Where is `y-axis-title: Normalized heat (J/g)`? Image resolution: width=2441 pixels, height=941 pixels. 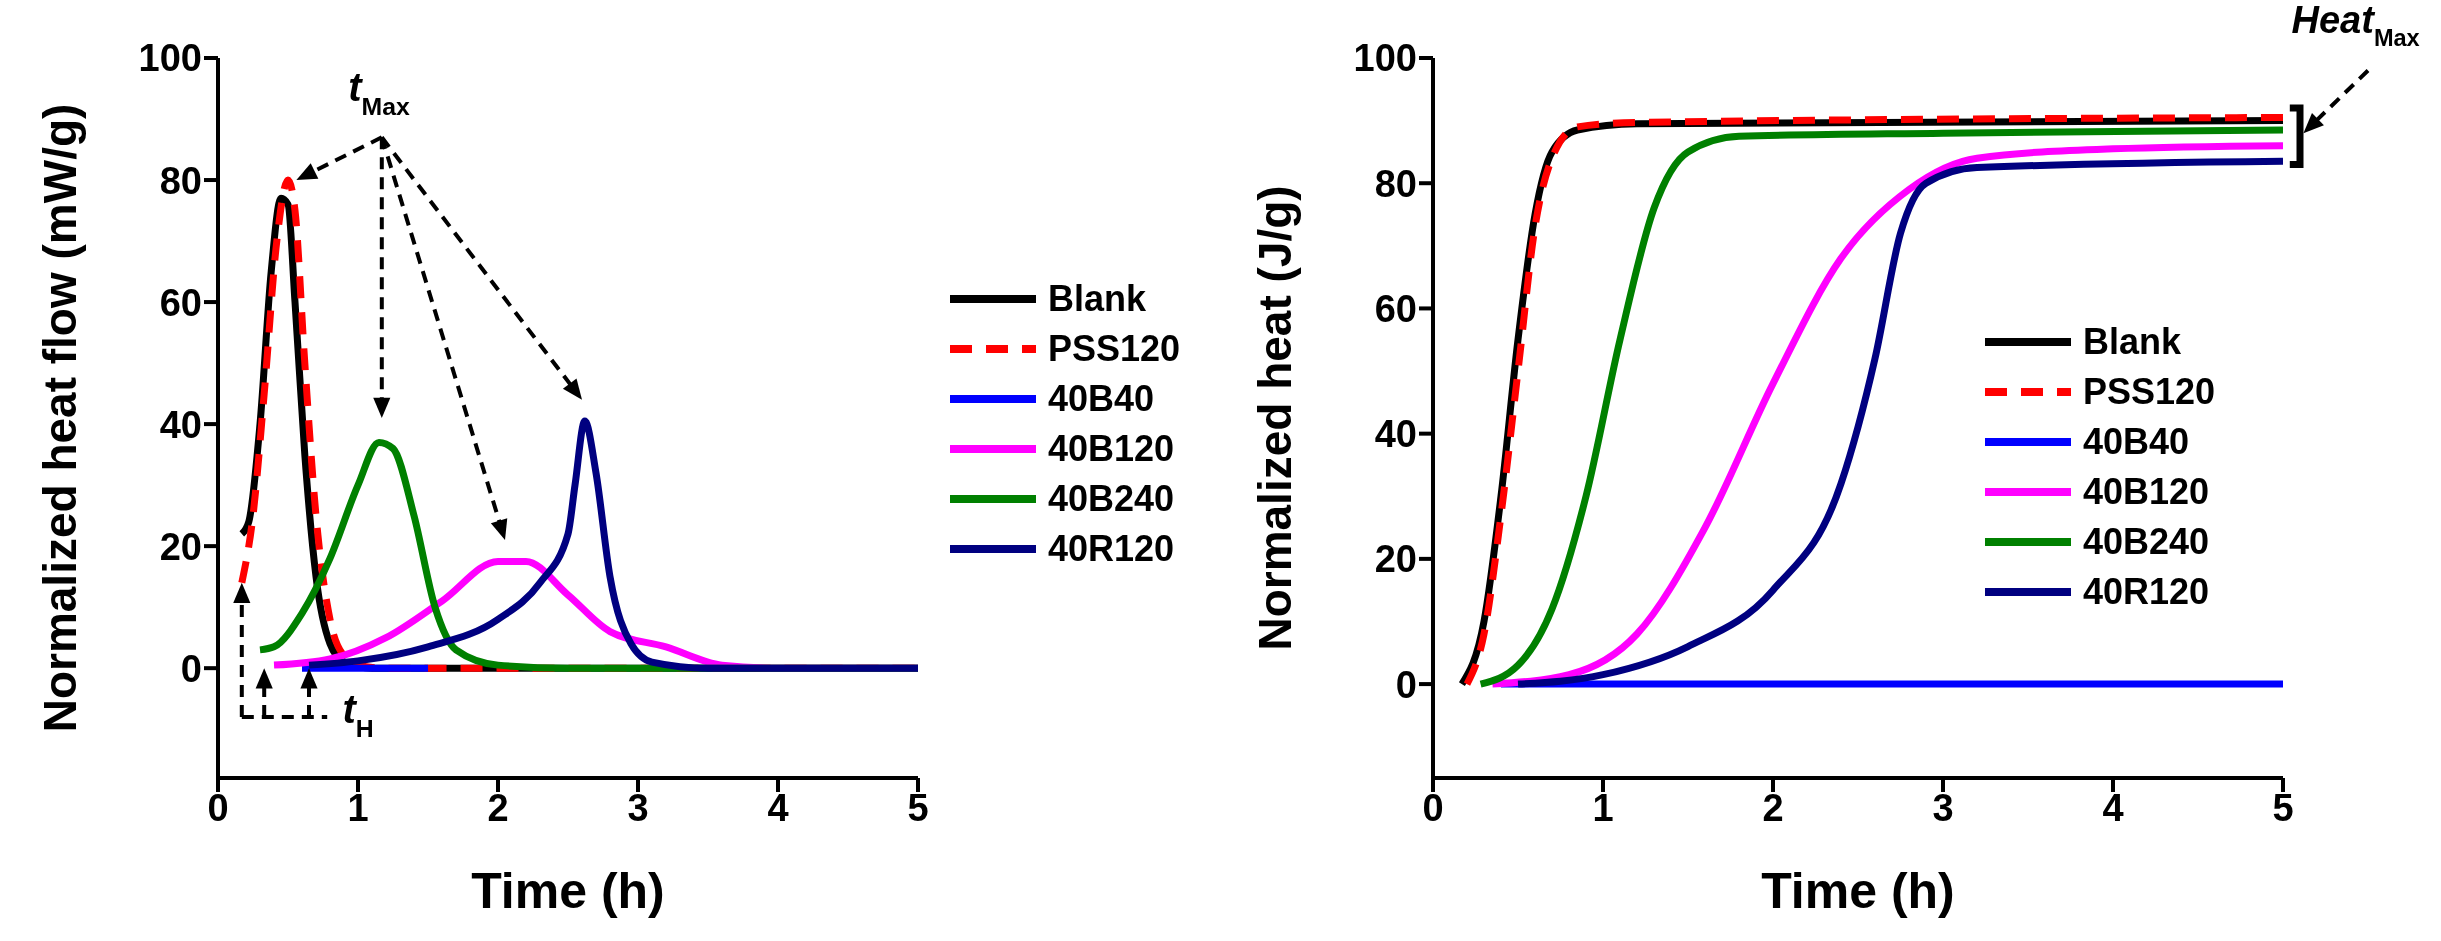 y-axis-title: Normalized heat (J/g) is located at coordinates (1275, 418).